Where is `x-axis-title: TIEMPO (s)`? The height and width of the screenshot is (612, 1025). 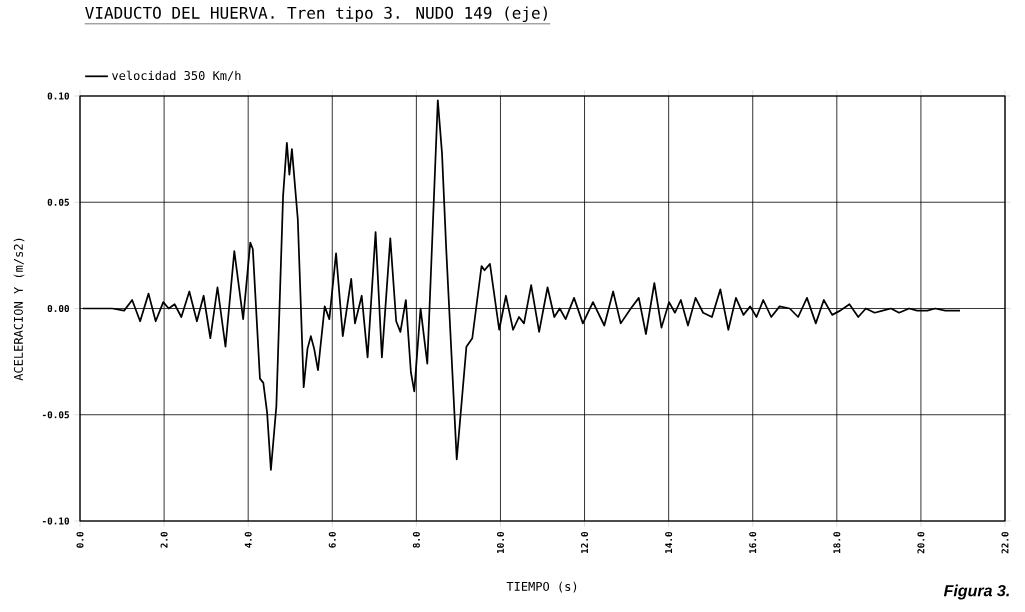 x-axis-title: TIEMPO (s) is located at coordinates (541, 587).